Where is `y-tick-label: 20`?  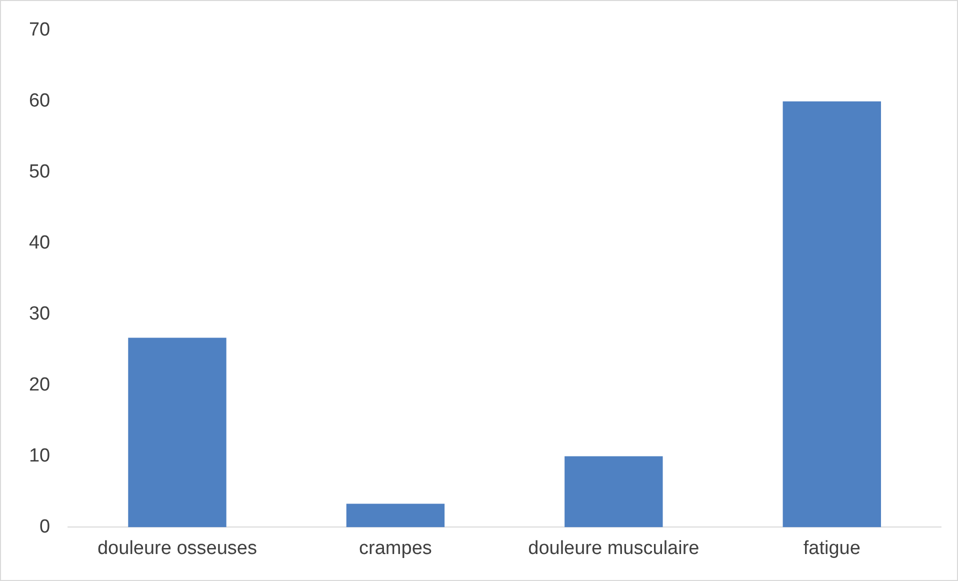
y-tick-label: 20 is located at coordinates (39, 385).